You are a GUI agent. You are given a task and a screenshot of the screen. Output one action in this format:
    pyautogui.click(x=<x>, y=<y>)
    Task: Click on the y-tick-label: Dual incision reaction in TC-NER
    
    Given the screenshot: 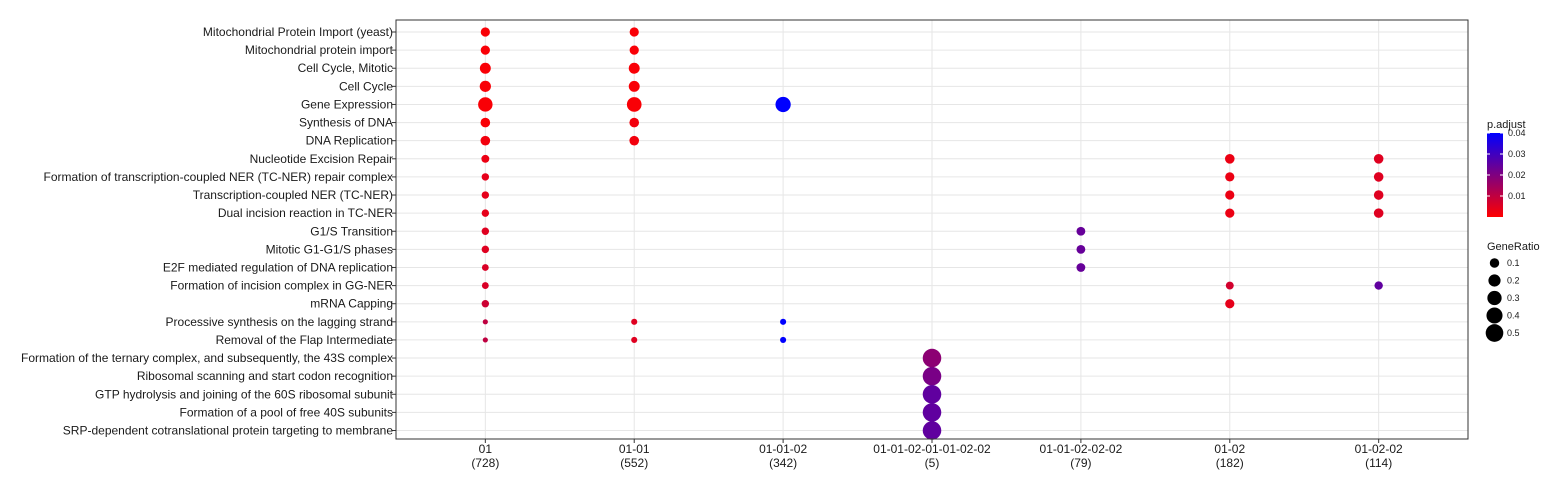 What is the action you would take?
    pyautogui.click(x=306, y=213)
    